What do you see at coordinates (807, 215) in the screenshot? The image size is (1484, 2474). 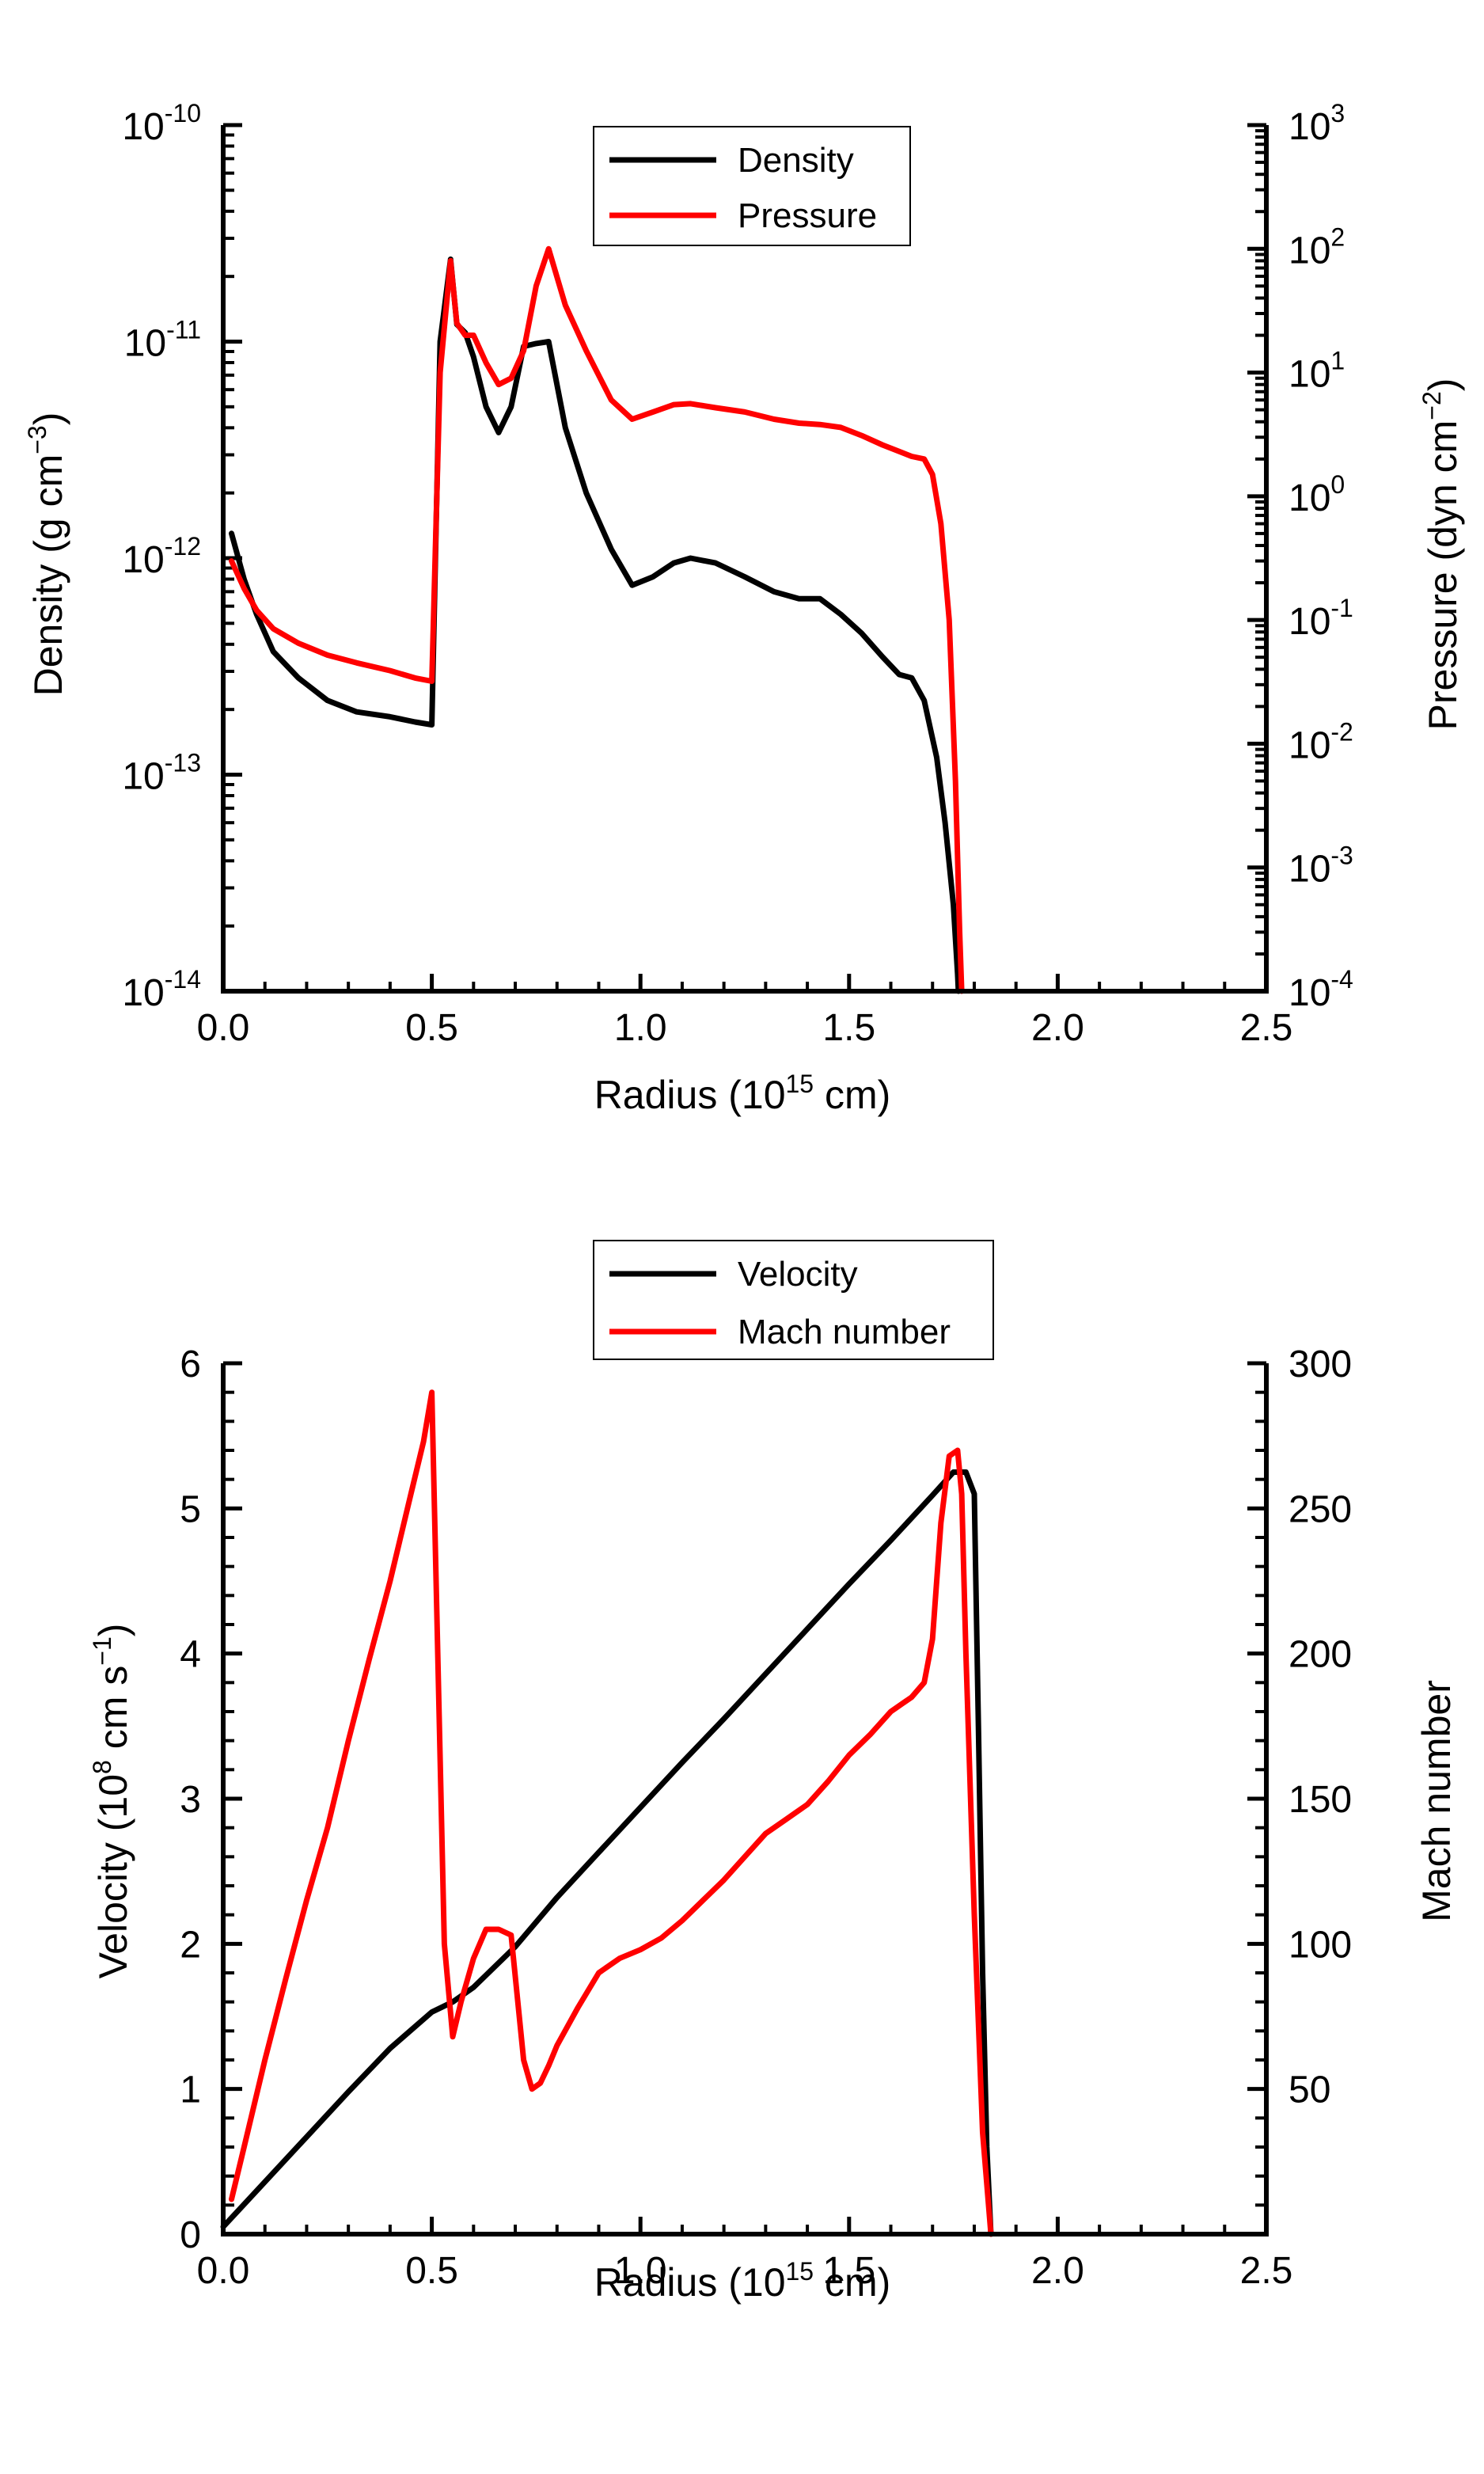 I see `legend-pressure-label: Pressure` at bounding box center [807, 215].